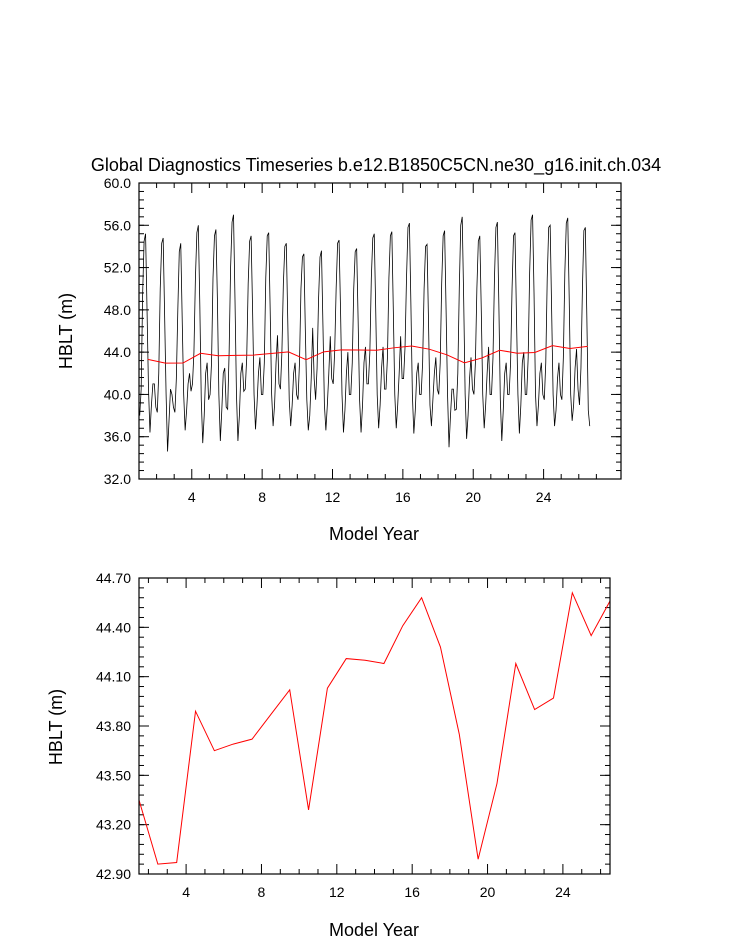 The image size is (733, 945). Describe the element at coordinates (544, 497) in the screenshot. I see `top-x-tick-label: 24` at that location.